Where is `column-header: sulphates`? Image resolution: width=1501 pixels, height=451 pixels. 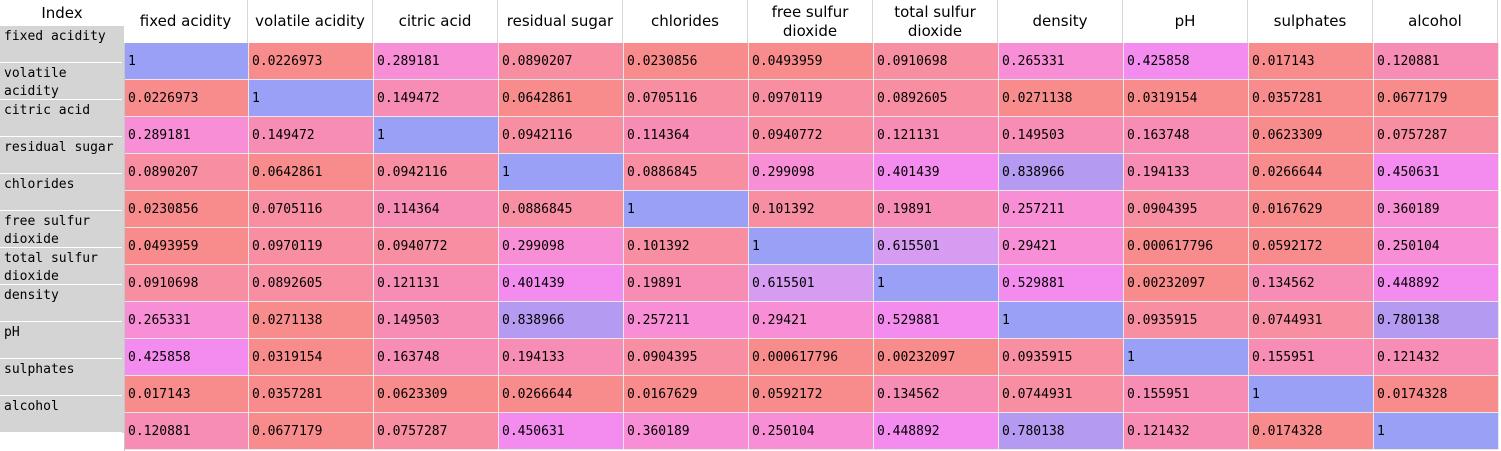 column-header: sulphates is located at coordinates (1310, 21).